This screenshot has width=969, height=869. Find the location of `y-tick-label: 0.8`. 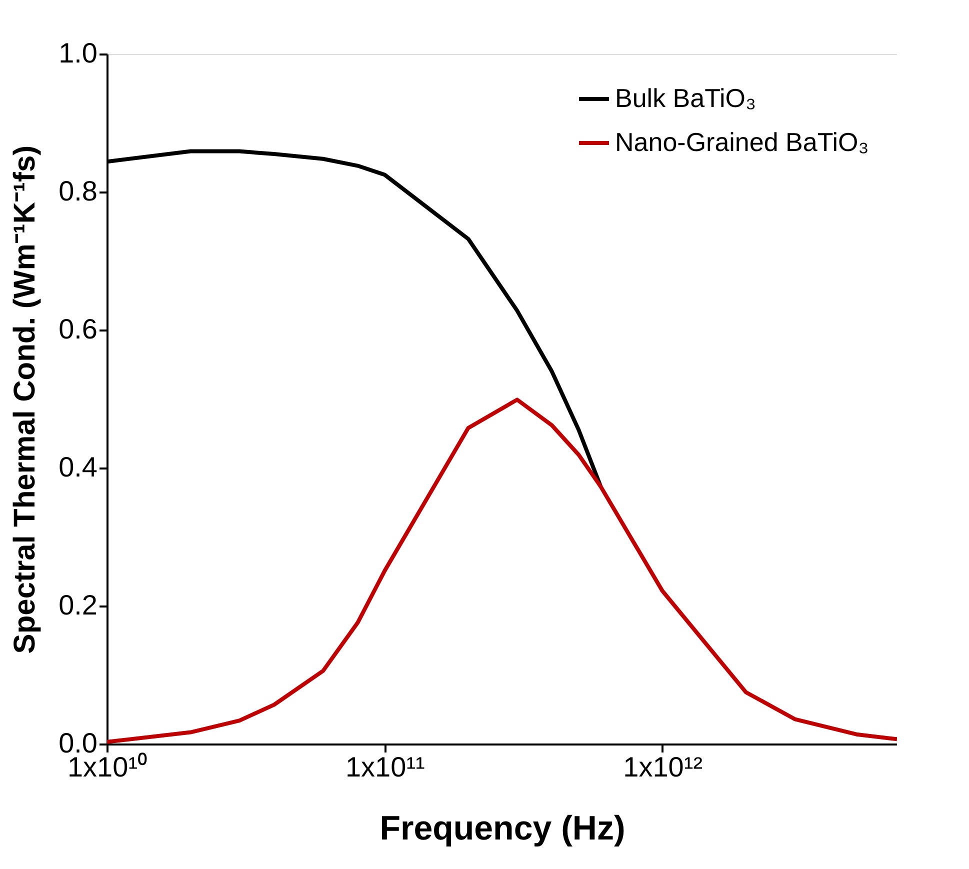

y-tick-label: 0.8 is located at coordinates (78, 191).